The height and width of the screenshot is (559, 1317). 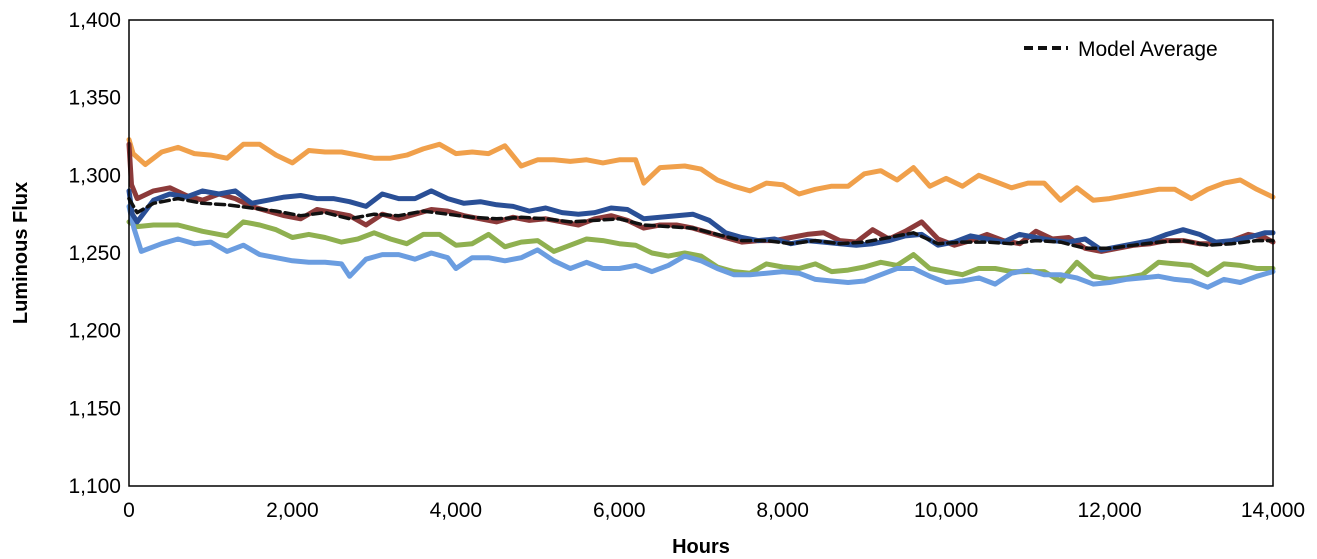 What do you see at coordinates (1109, 510) in the screenshot?
I see `x-tick-label: 12,000` at bounding box center [1109, 510].